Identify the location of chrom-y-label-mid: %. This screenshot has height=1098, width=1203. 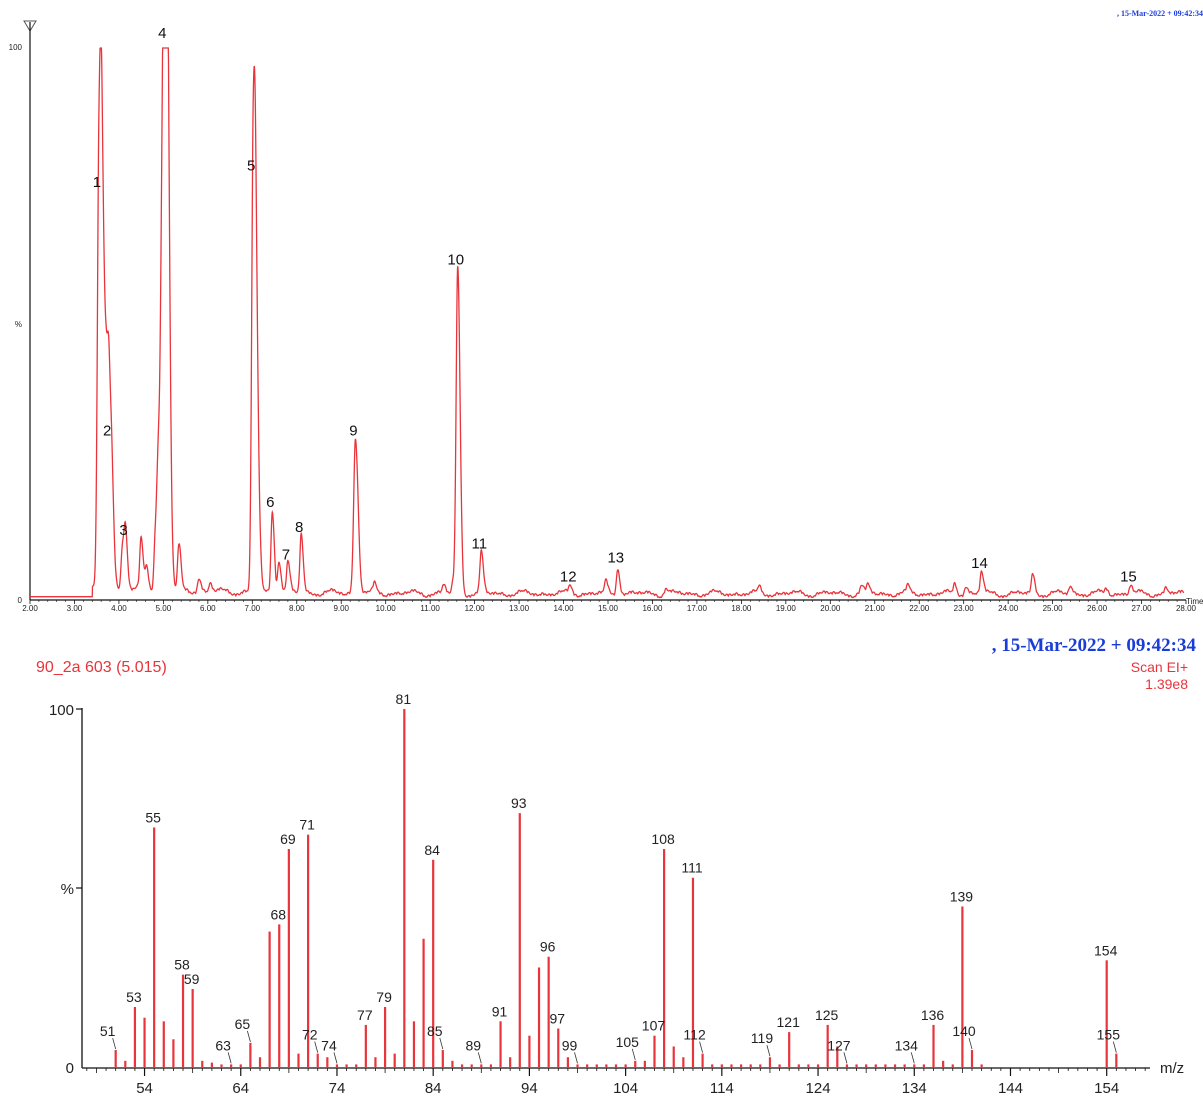
(18, 324).